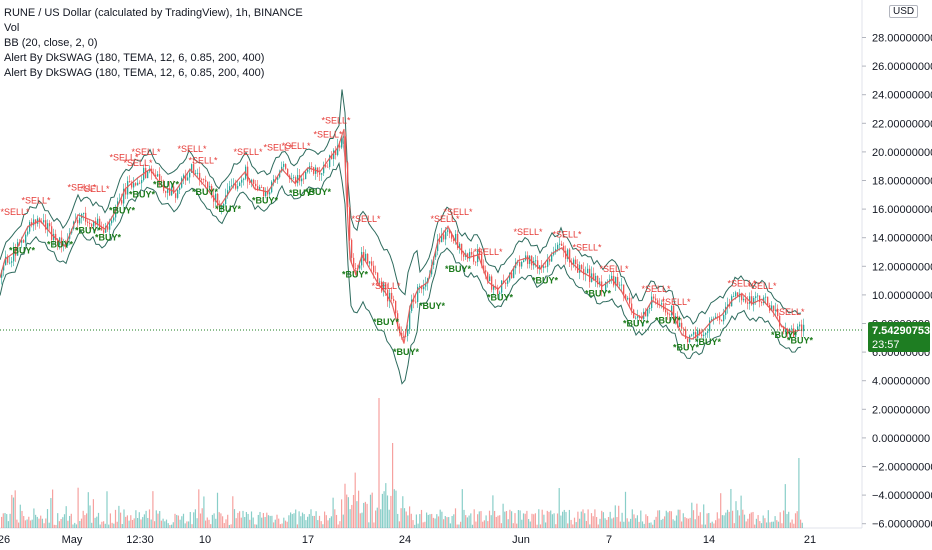  What do you see at coordinates (901, 382) in the screenshot?
I see `y-tick-label: 4.00000000` at bounding box center [901, 382].